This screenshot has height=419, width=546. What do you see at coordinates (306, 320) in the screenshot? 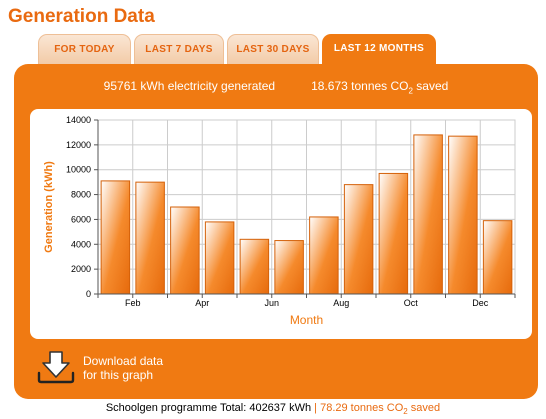
I see `x-axis-label: Month` at bounding box center [306, 320].